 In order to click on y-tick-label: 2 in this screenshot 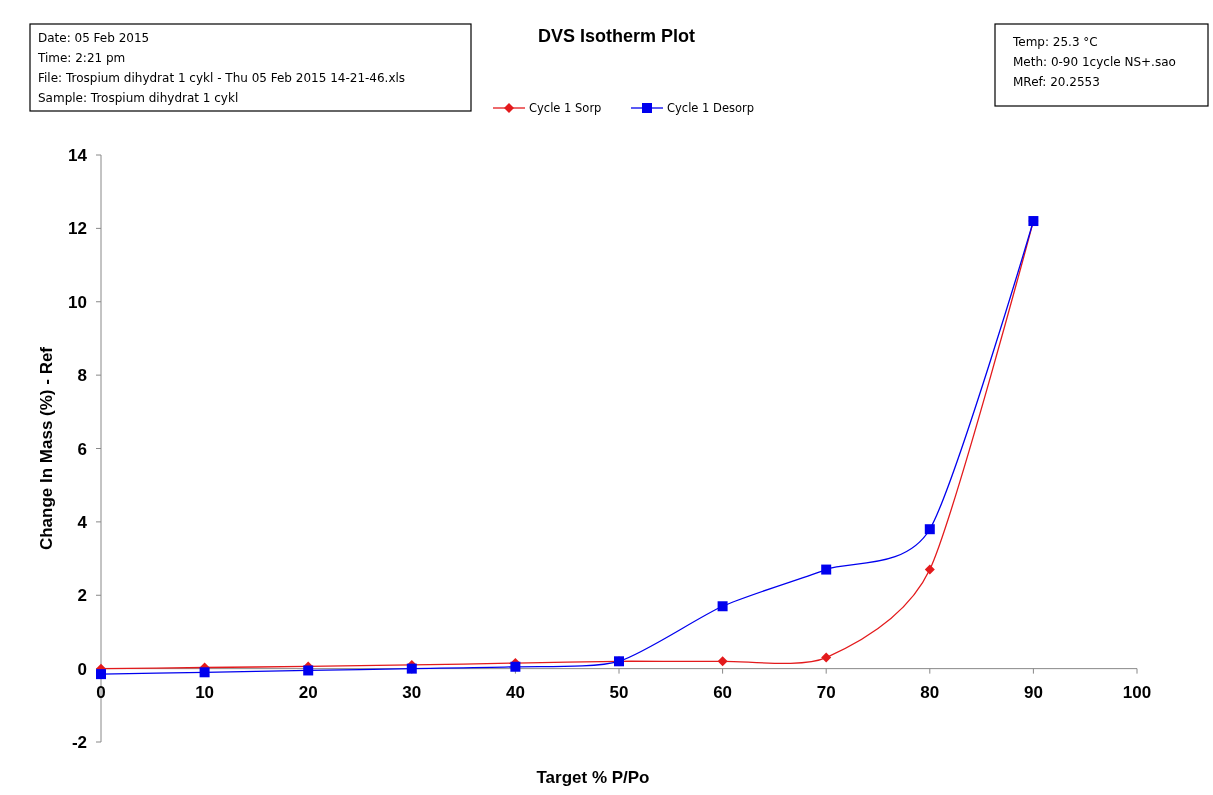, I will do `click(82, 596)`.